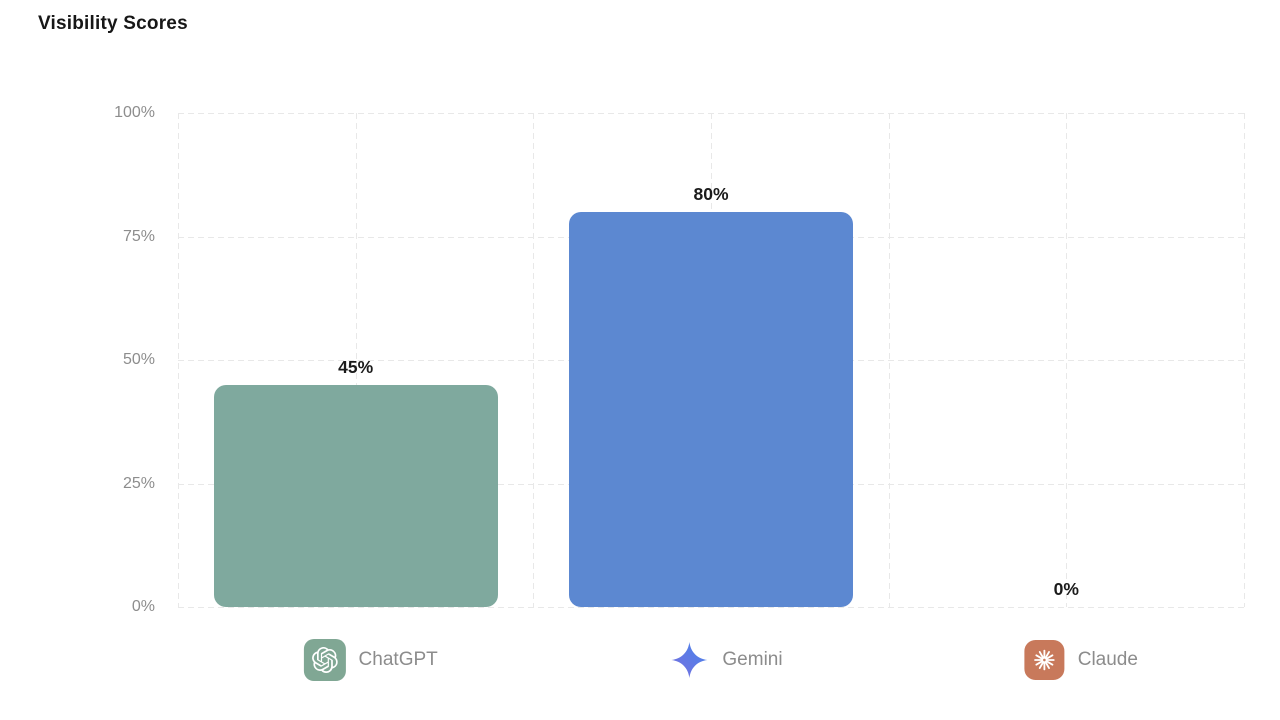 The width and height of the screenshot is (1280, 720). Describe the element at coordinates (711, 193) in the screenshot. I see `bar-value-label-gemini: 80%` at that location.